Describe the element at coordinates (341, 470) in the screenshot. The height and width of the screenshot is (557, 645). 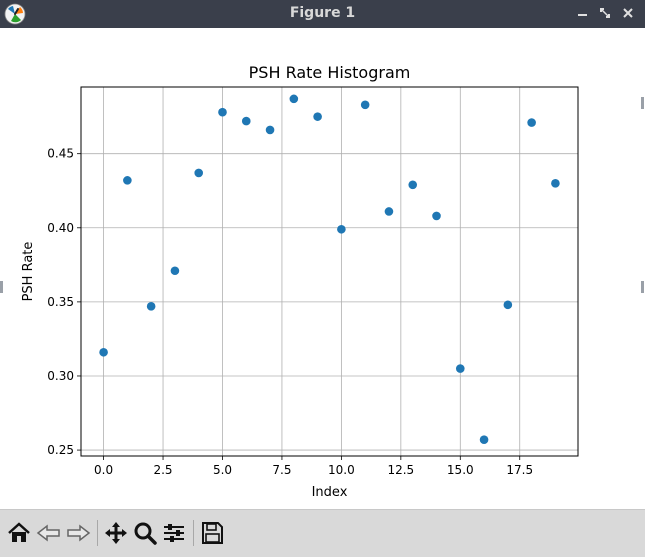
I see `x-tick-label: 10.0` at that location.